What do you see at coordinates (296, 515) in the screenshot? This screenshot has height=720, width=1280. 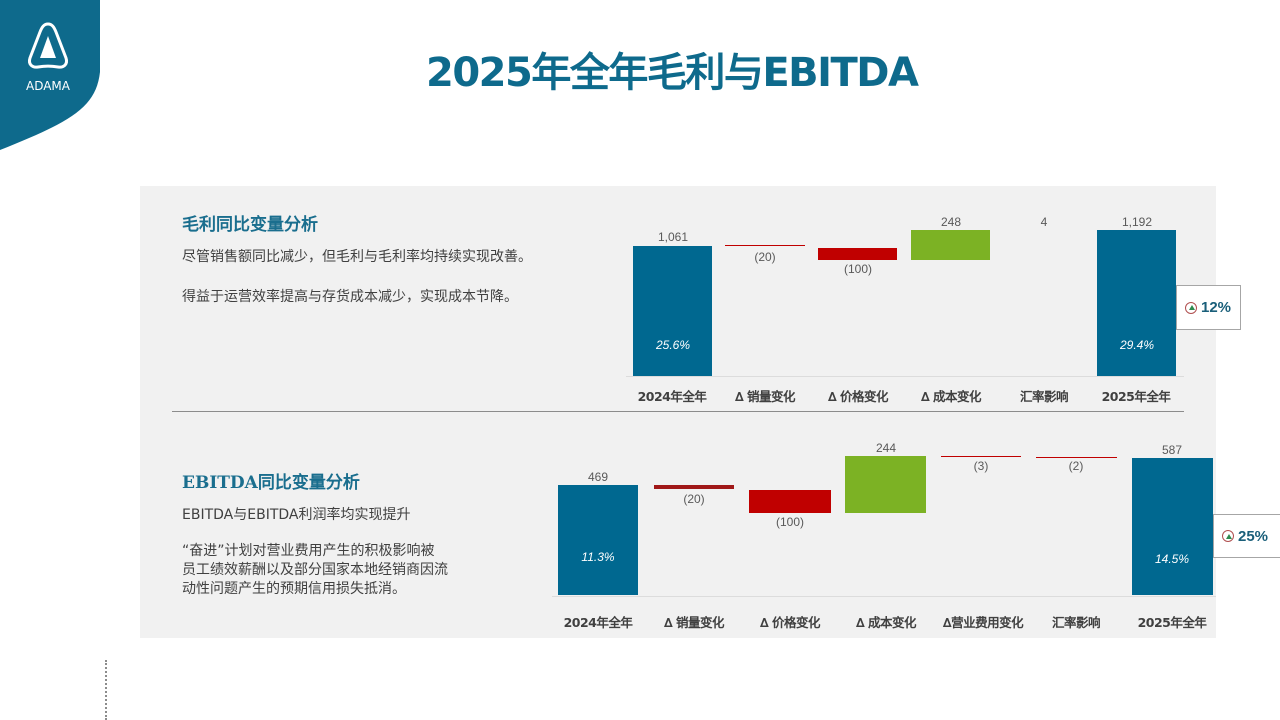 I see `ebitda-paragraph: EBITDA与EBITDA利润率均实现提升` at bounding box center [296, 515].